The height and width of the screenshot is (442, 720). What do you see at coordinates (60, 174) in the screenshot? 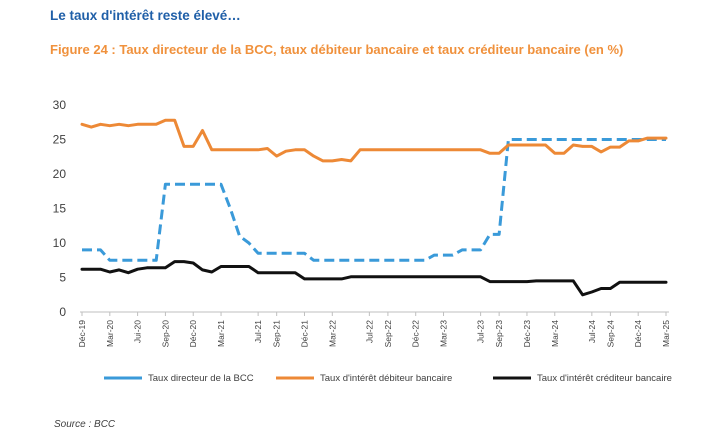
I see `y-tick-label: 20` at bounding box center [60, 174].